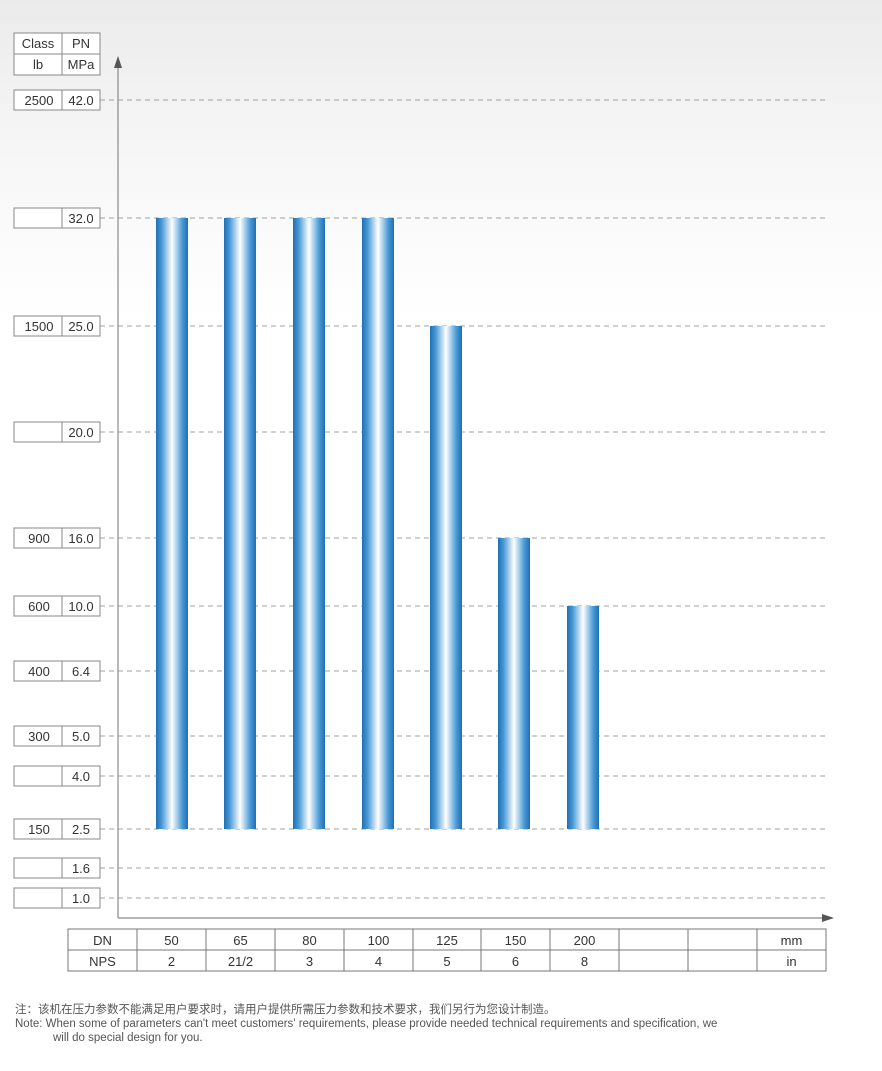 The height and width of the screenshot is (1071, 882). What do you see at coordinates (81, 776) in the screenshot?
I see `y-label-pn: 4.0` at bounding box center [81, 776].